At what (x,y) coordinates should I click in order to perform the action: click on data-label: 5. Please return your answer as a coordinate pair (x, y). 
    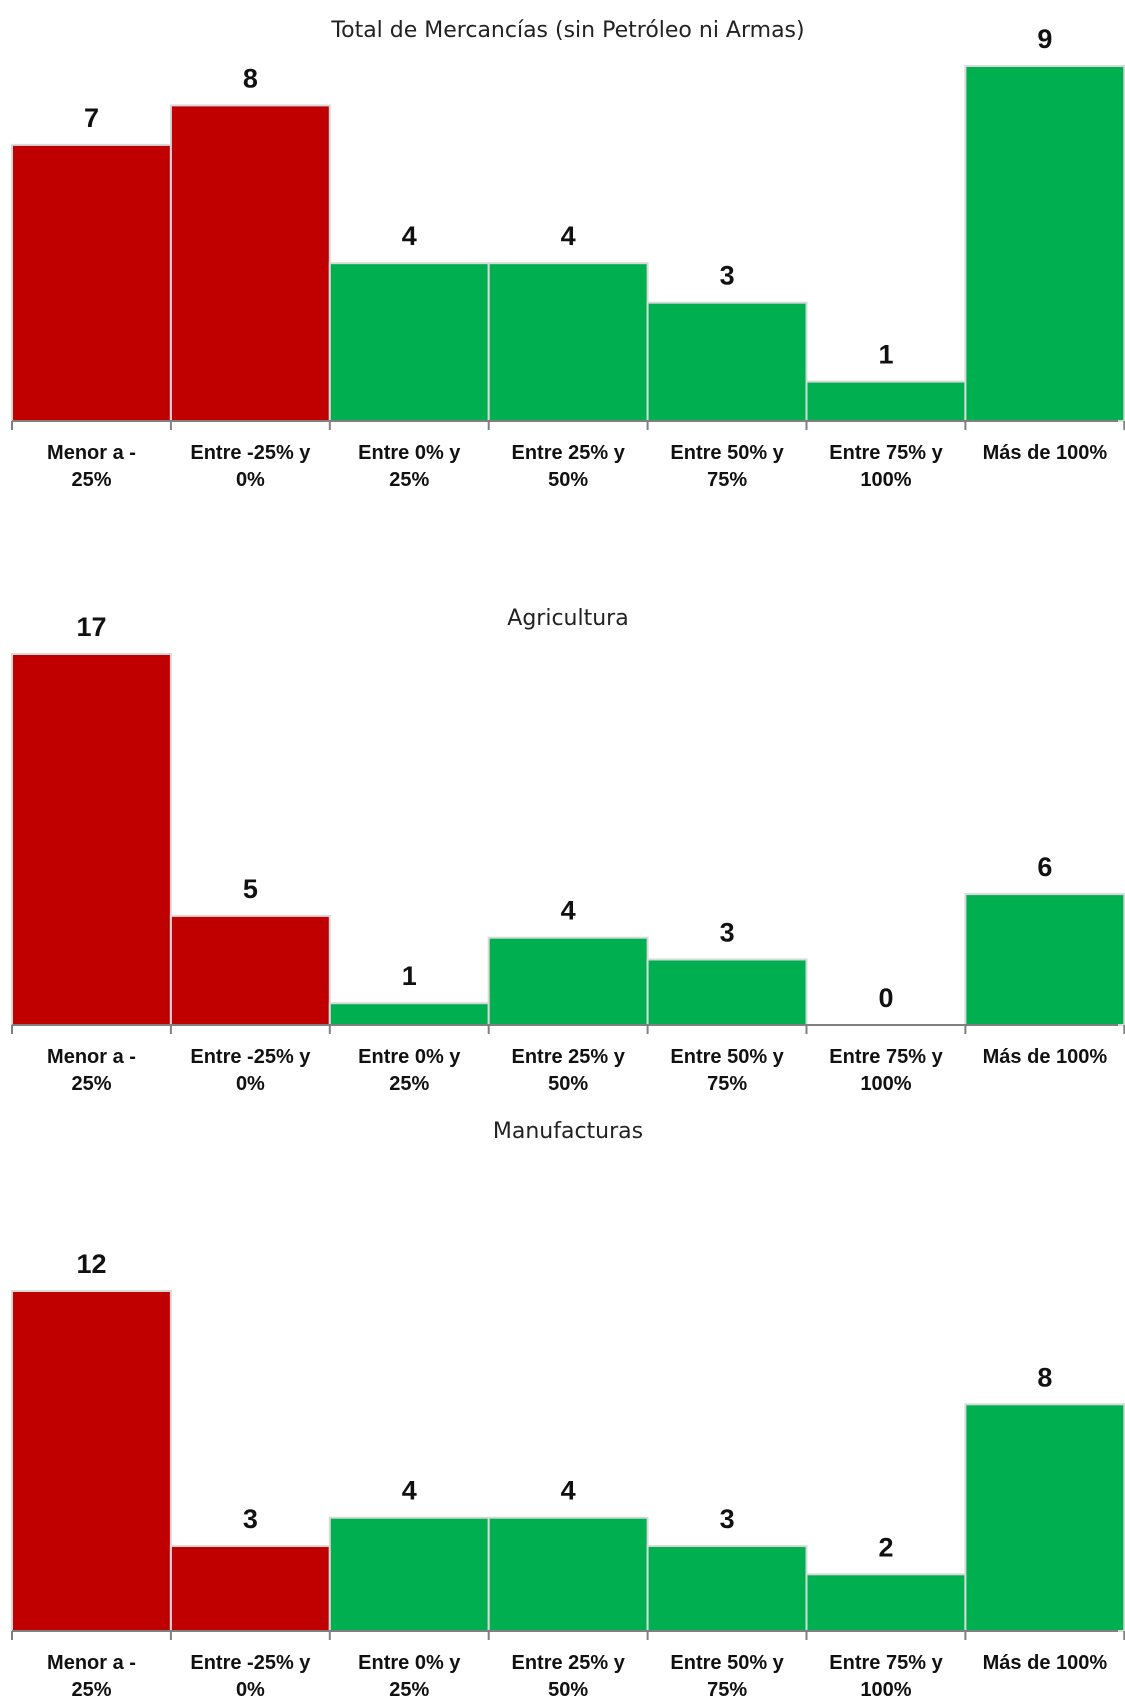
    Looking at the image, I should click on (250, 889).